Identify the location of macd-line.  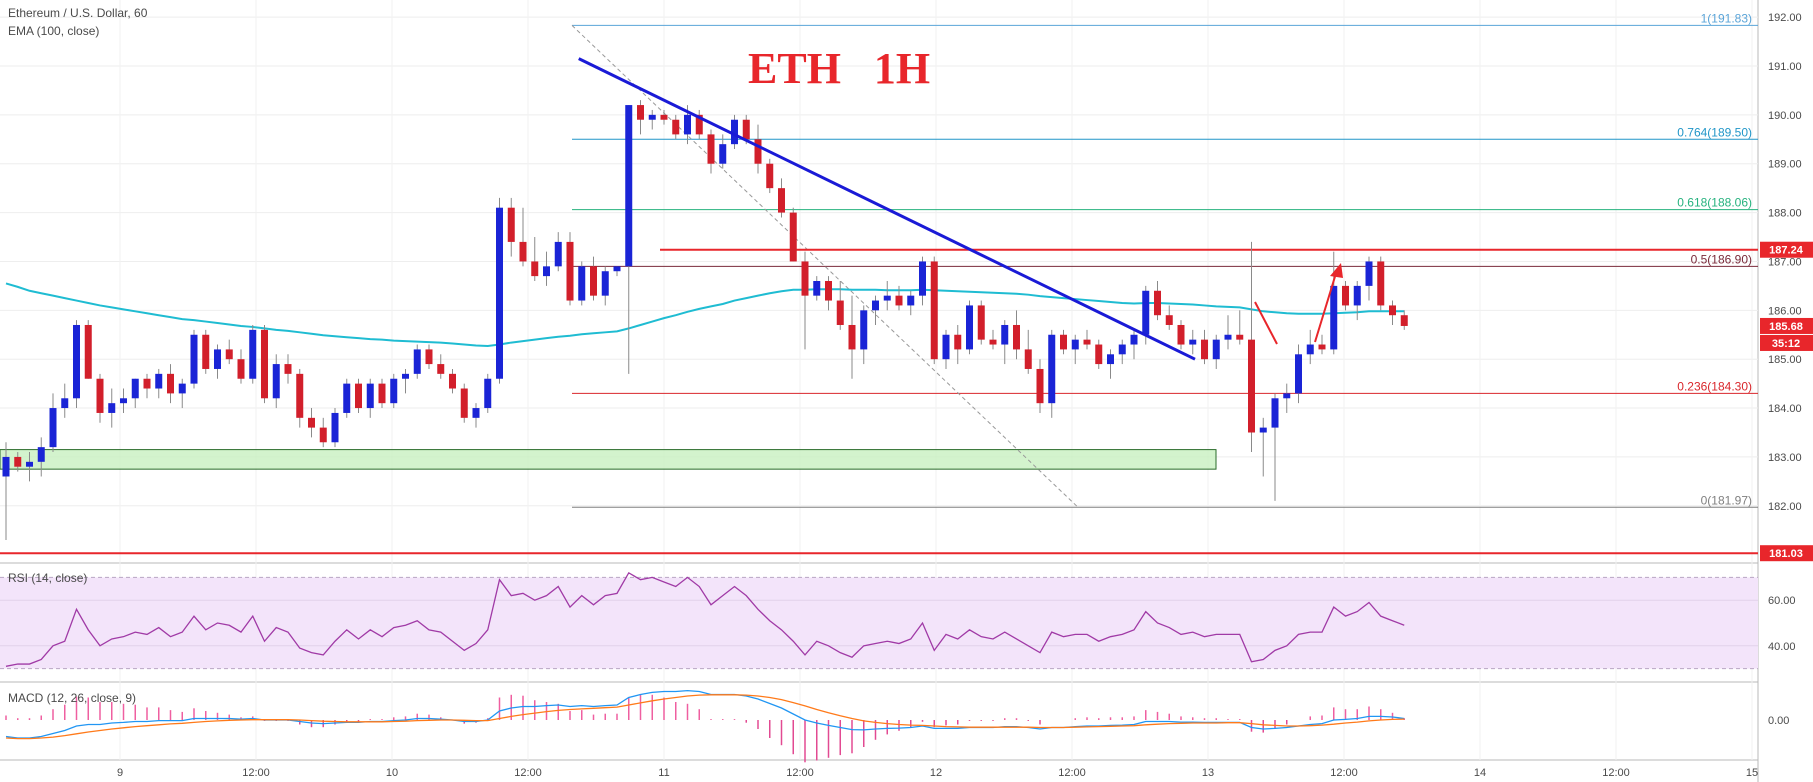
(705, 714).